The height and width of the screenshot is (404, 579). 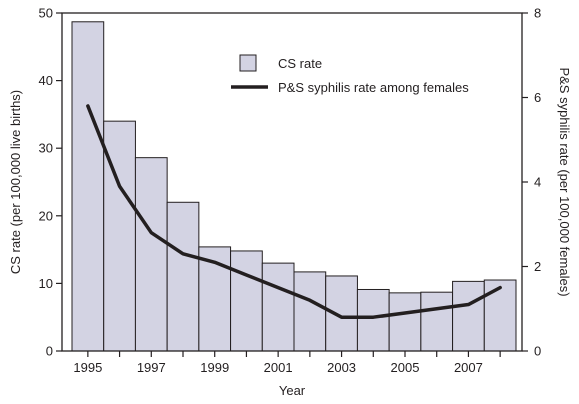 I want to click on left-tick-label: 0, so click(x=49, y=351).